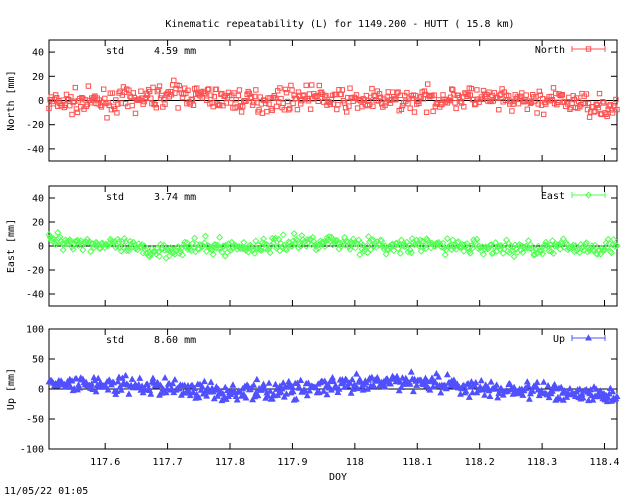  I want to click on std-label-north: std, so click(115, 51).